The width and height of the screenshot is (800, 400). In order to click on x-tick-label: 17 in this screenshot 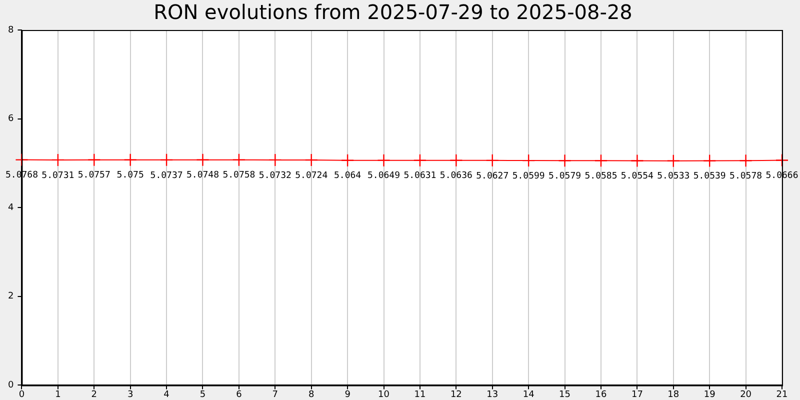, I will do `click(637, 395)`.